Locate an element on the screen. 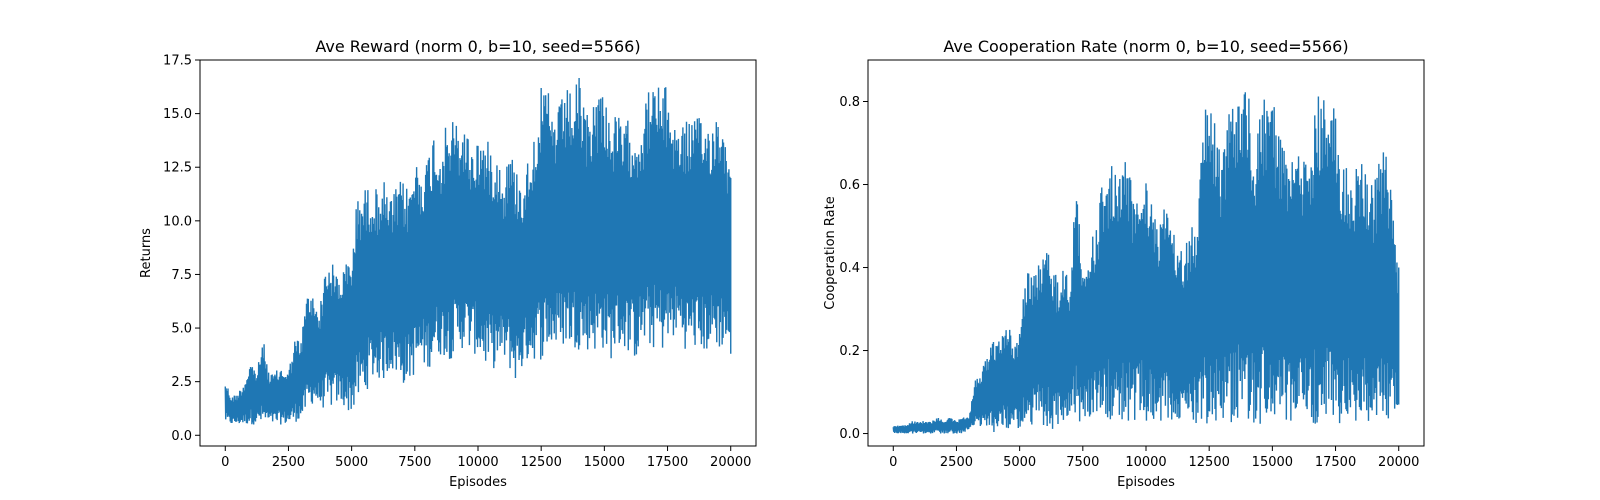 The image size is (1600, 500). reward-y-tick-label: 5.0 is located at coordinates (181, 329).